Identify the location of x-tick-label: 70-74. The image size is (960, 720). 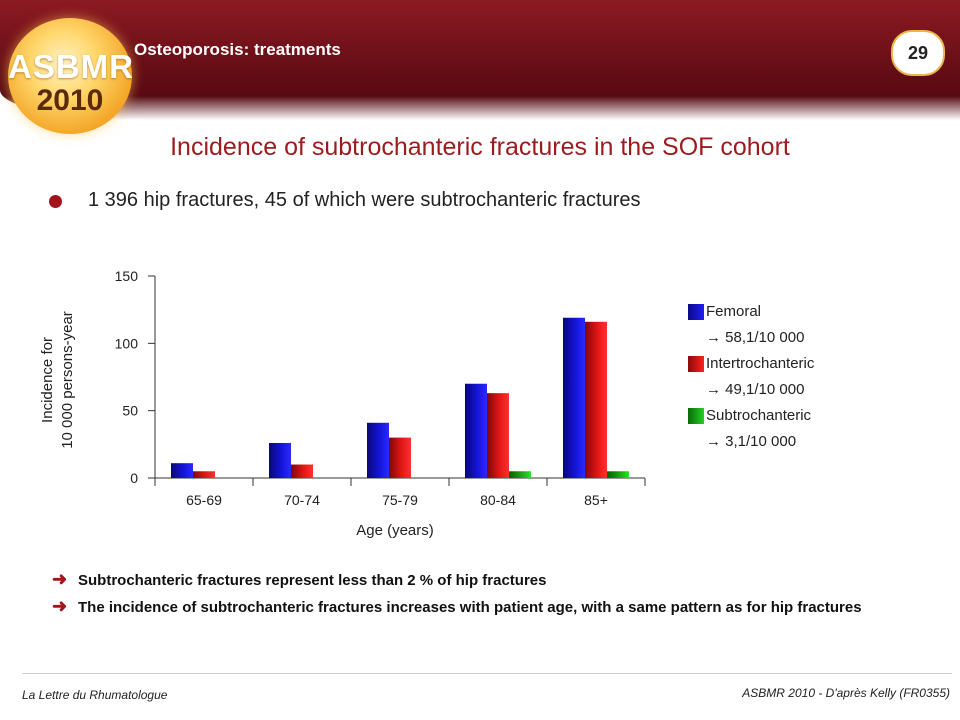
(302, 500).